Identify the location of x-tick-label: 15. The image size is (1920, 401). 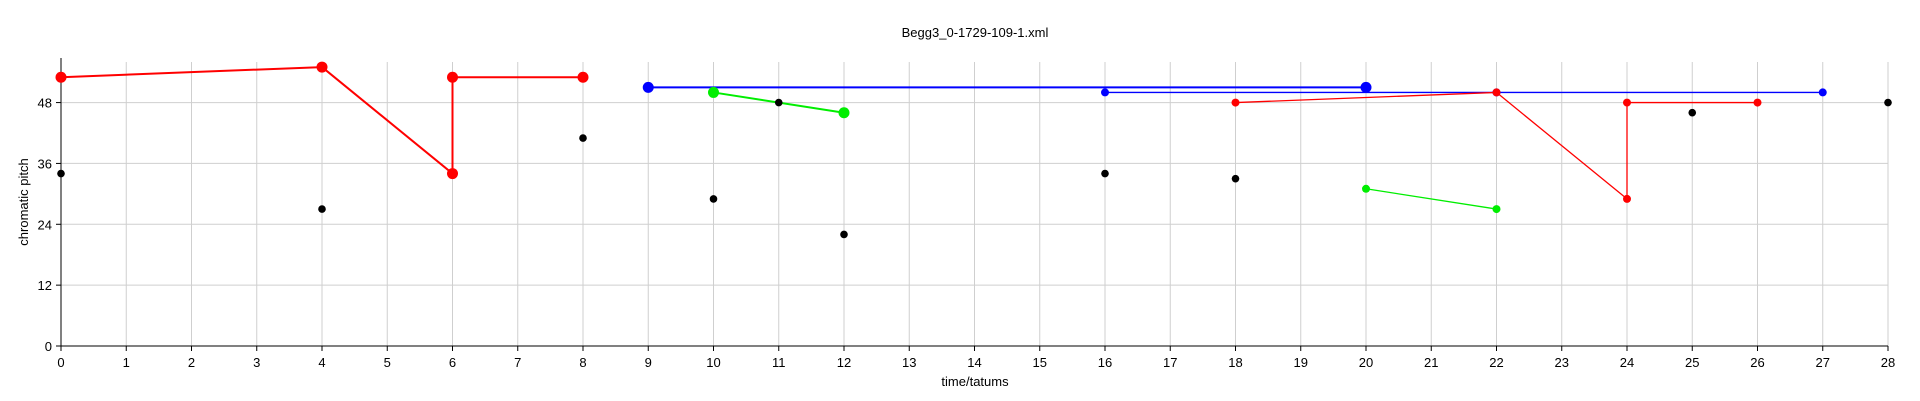
(1040, 362).